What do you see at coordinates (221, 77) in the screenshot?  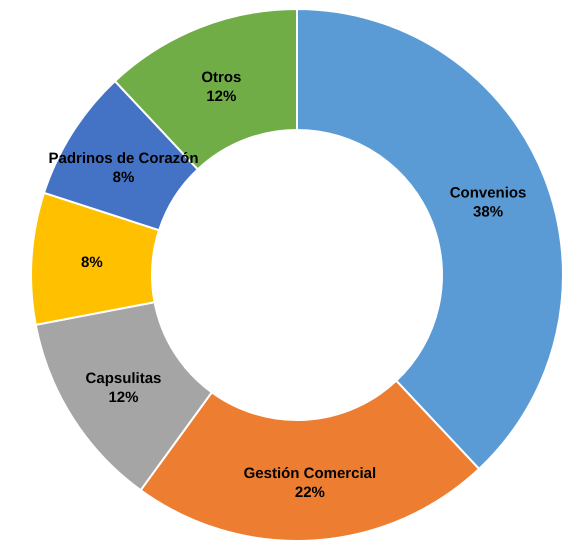 I see `slice-label: Otros` at bounding box center [221, 77].